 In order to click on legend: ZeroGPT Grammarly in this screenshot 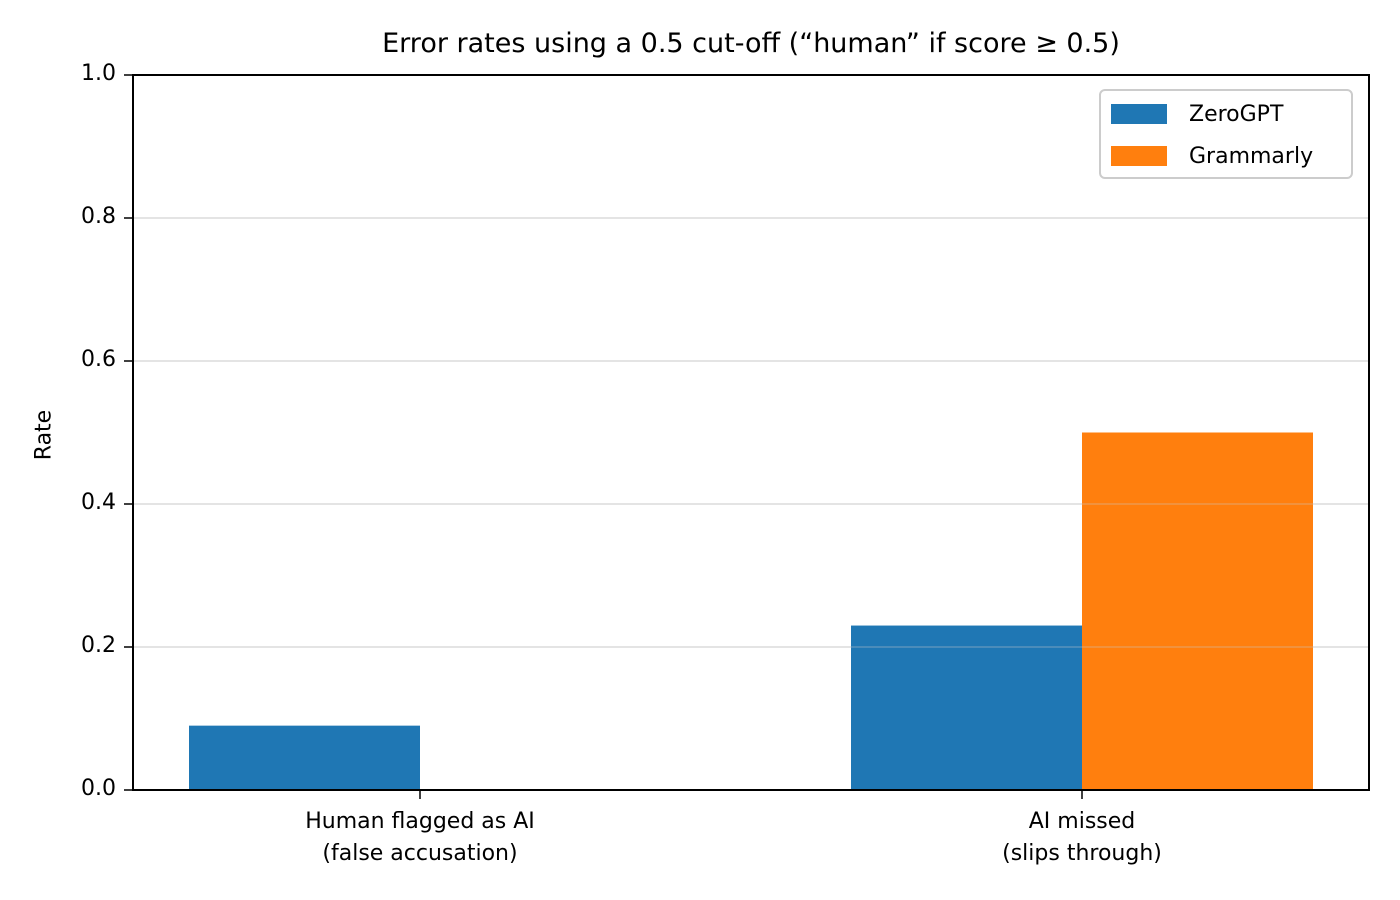, I will do `click(1226, 134)`.